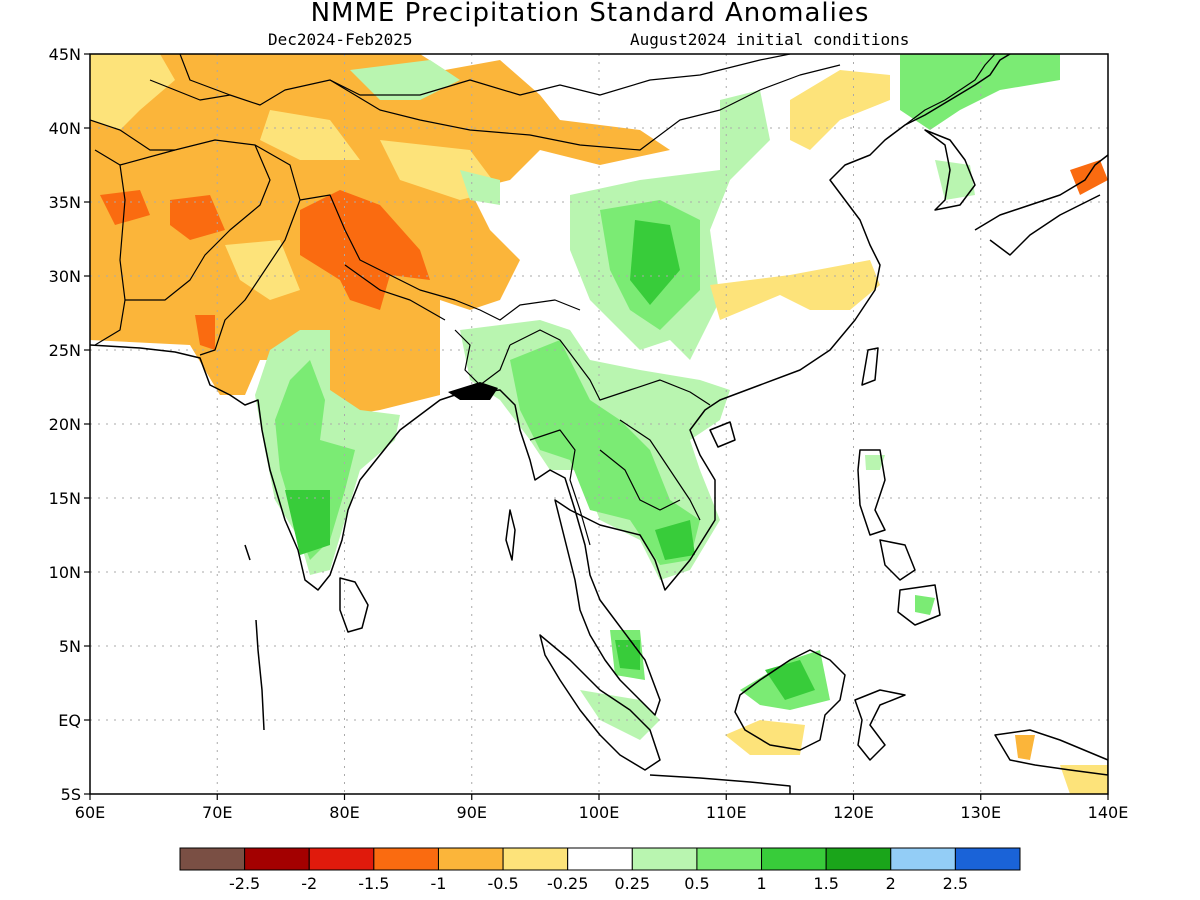  Describe the element at coordinates (65, 54) in the screenshot. I see `lat-tick-label: 45N` at that location.